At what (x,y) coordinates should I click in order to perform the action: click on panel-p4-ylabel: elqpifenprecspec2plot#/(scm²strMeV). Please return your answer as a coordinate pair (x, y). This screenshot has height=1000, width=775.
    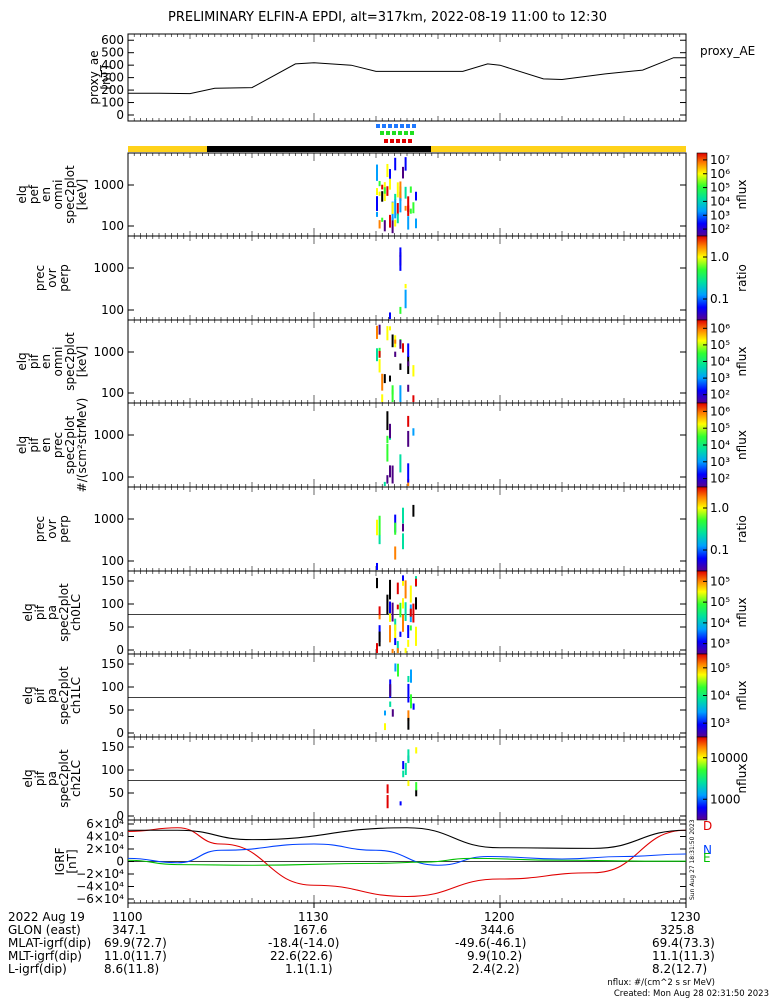
    Looking at the image, I should click on (52, 445).